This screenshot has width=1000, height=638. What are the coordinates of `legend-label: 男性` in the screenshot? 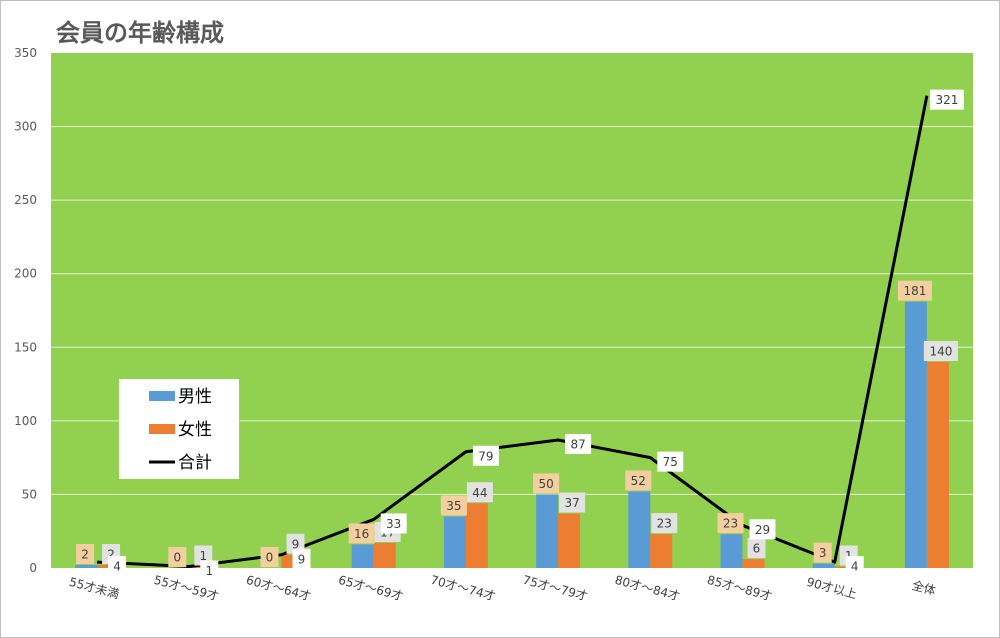 It's located at (195, 397).